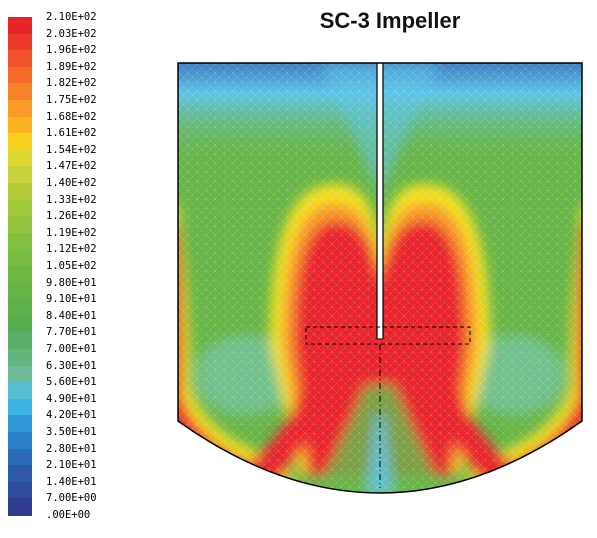 The width and height of the screenshot is (597, 538). What do you see at coordinates (71, 249) in the screenshot?
I see `legend-tick-label: 1.12E+02` at bounding box center [71, 249].